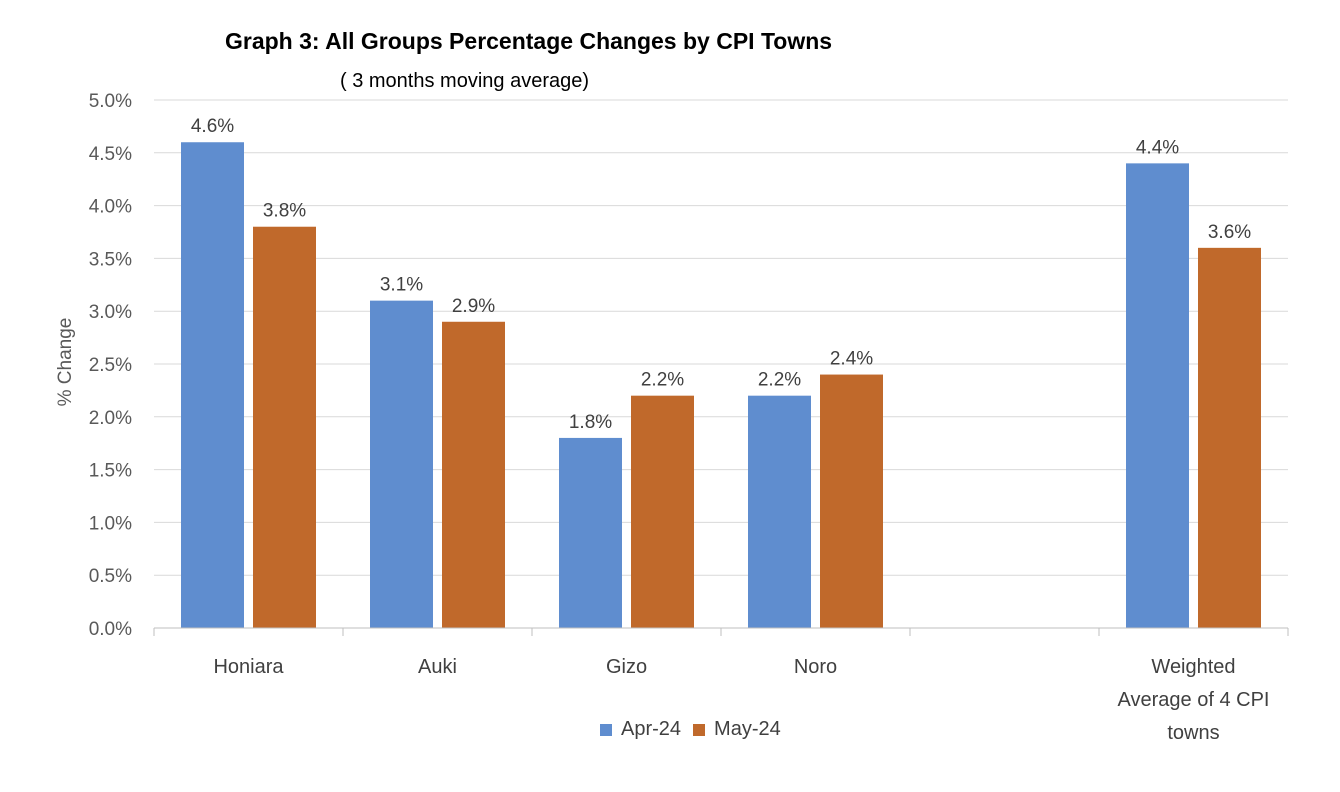  I want to click on data-label: 1.8%, so click(590, 422).